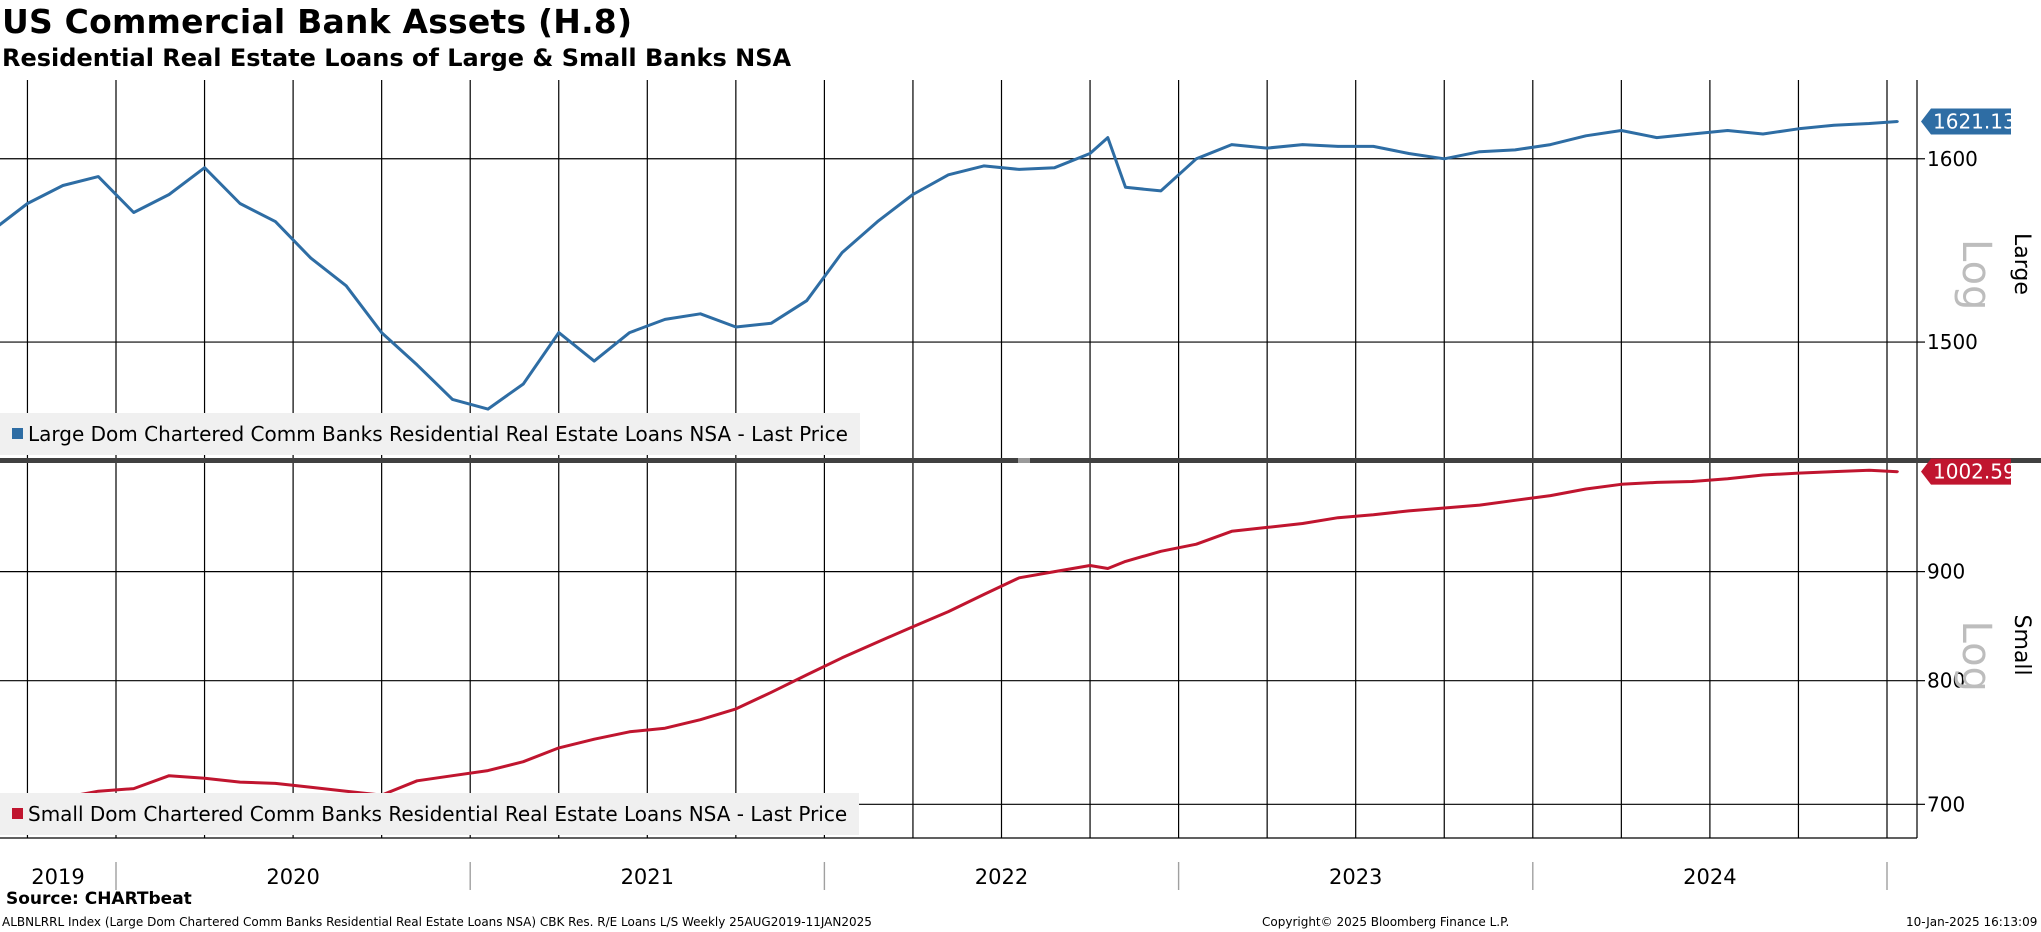 Image resolution: width=2041 pixels, height=932 pixels. What do you see at coordinates (1976, 656) in the screenshot?
I see `log-scale-watermark: Log` at bounding box center [1976, 656].